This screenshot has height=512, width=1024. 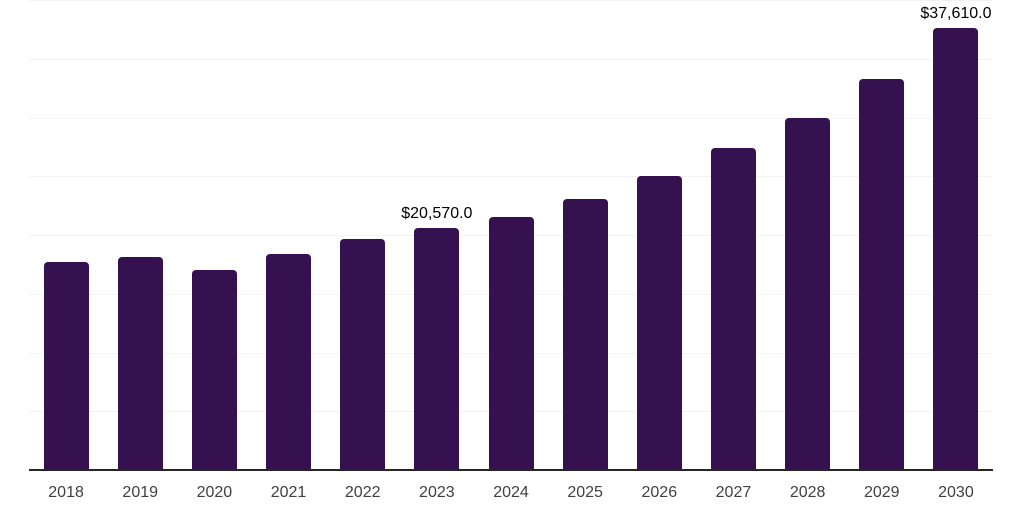 I want to click on bar-2022, so click(x=363, y=354).